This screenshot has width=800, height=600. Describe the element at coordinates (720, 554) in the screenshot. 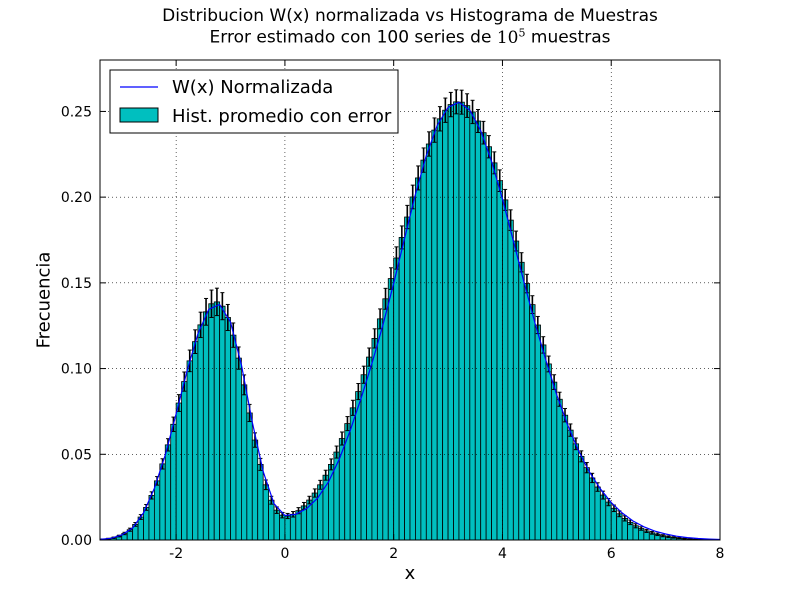

I see `x-tick-label: 8` at that location.